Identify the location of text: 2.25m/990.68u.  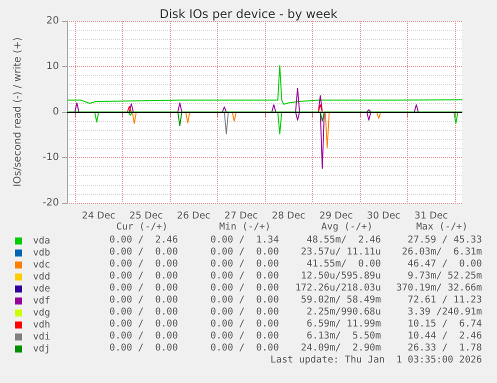
(343, 312).